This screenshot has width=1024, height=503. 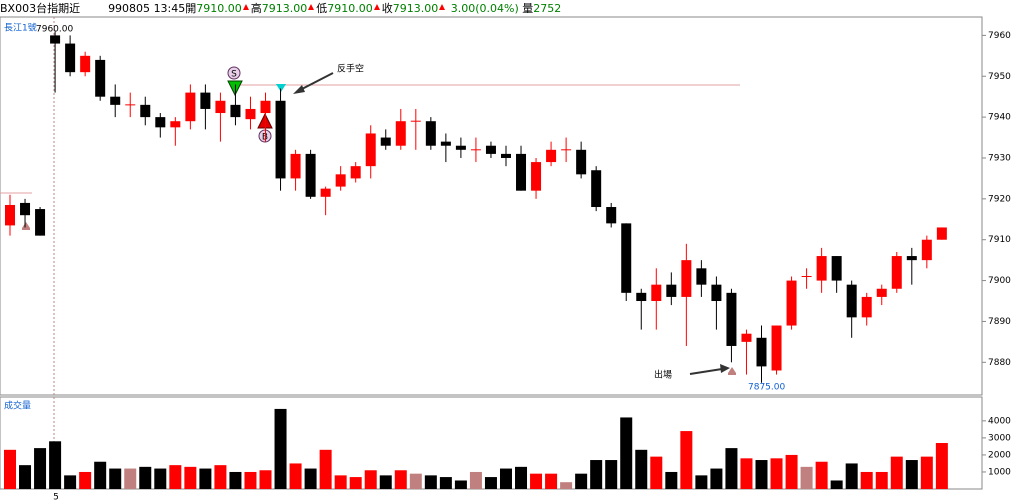 What do you see at coordinates (999, 472) in the screenshot?
I see `y2-tick-label: 1000` at bounding box center [999, 472].